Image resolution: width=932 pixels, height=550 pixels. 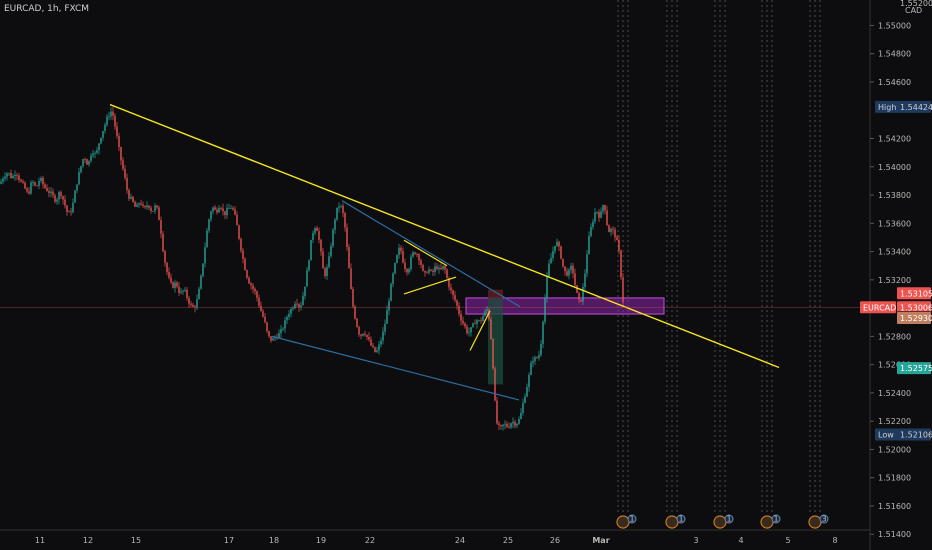 What do you see at coordinates (495, 341) in the screenshot?
I see `long-position-box` at bounding box center [495, 341].